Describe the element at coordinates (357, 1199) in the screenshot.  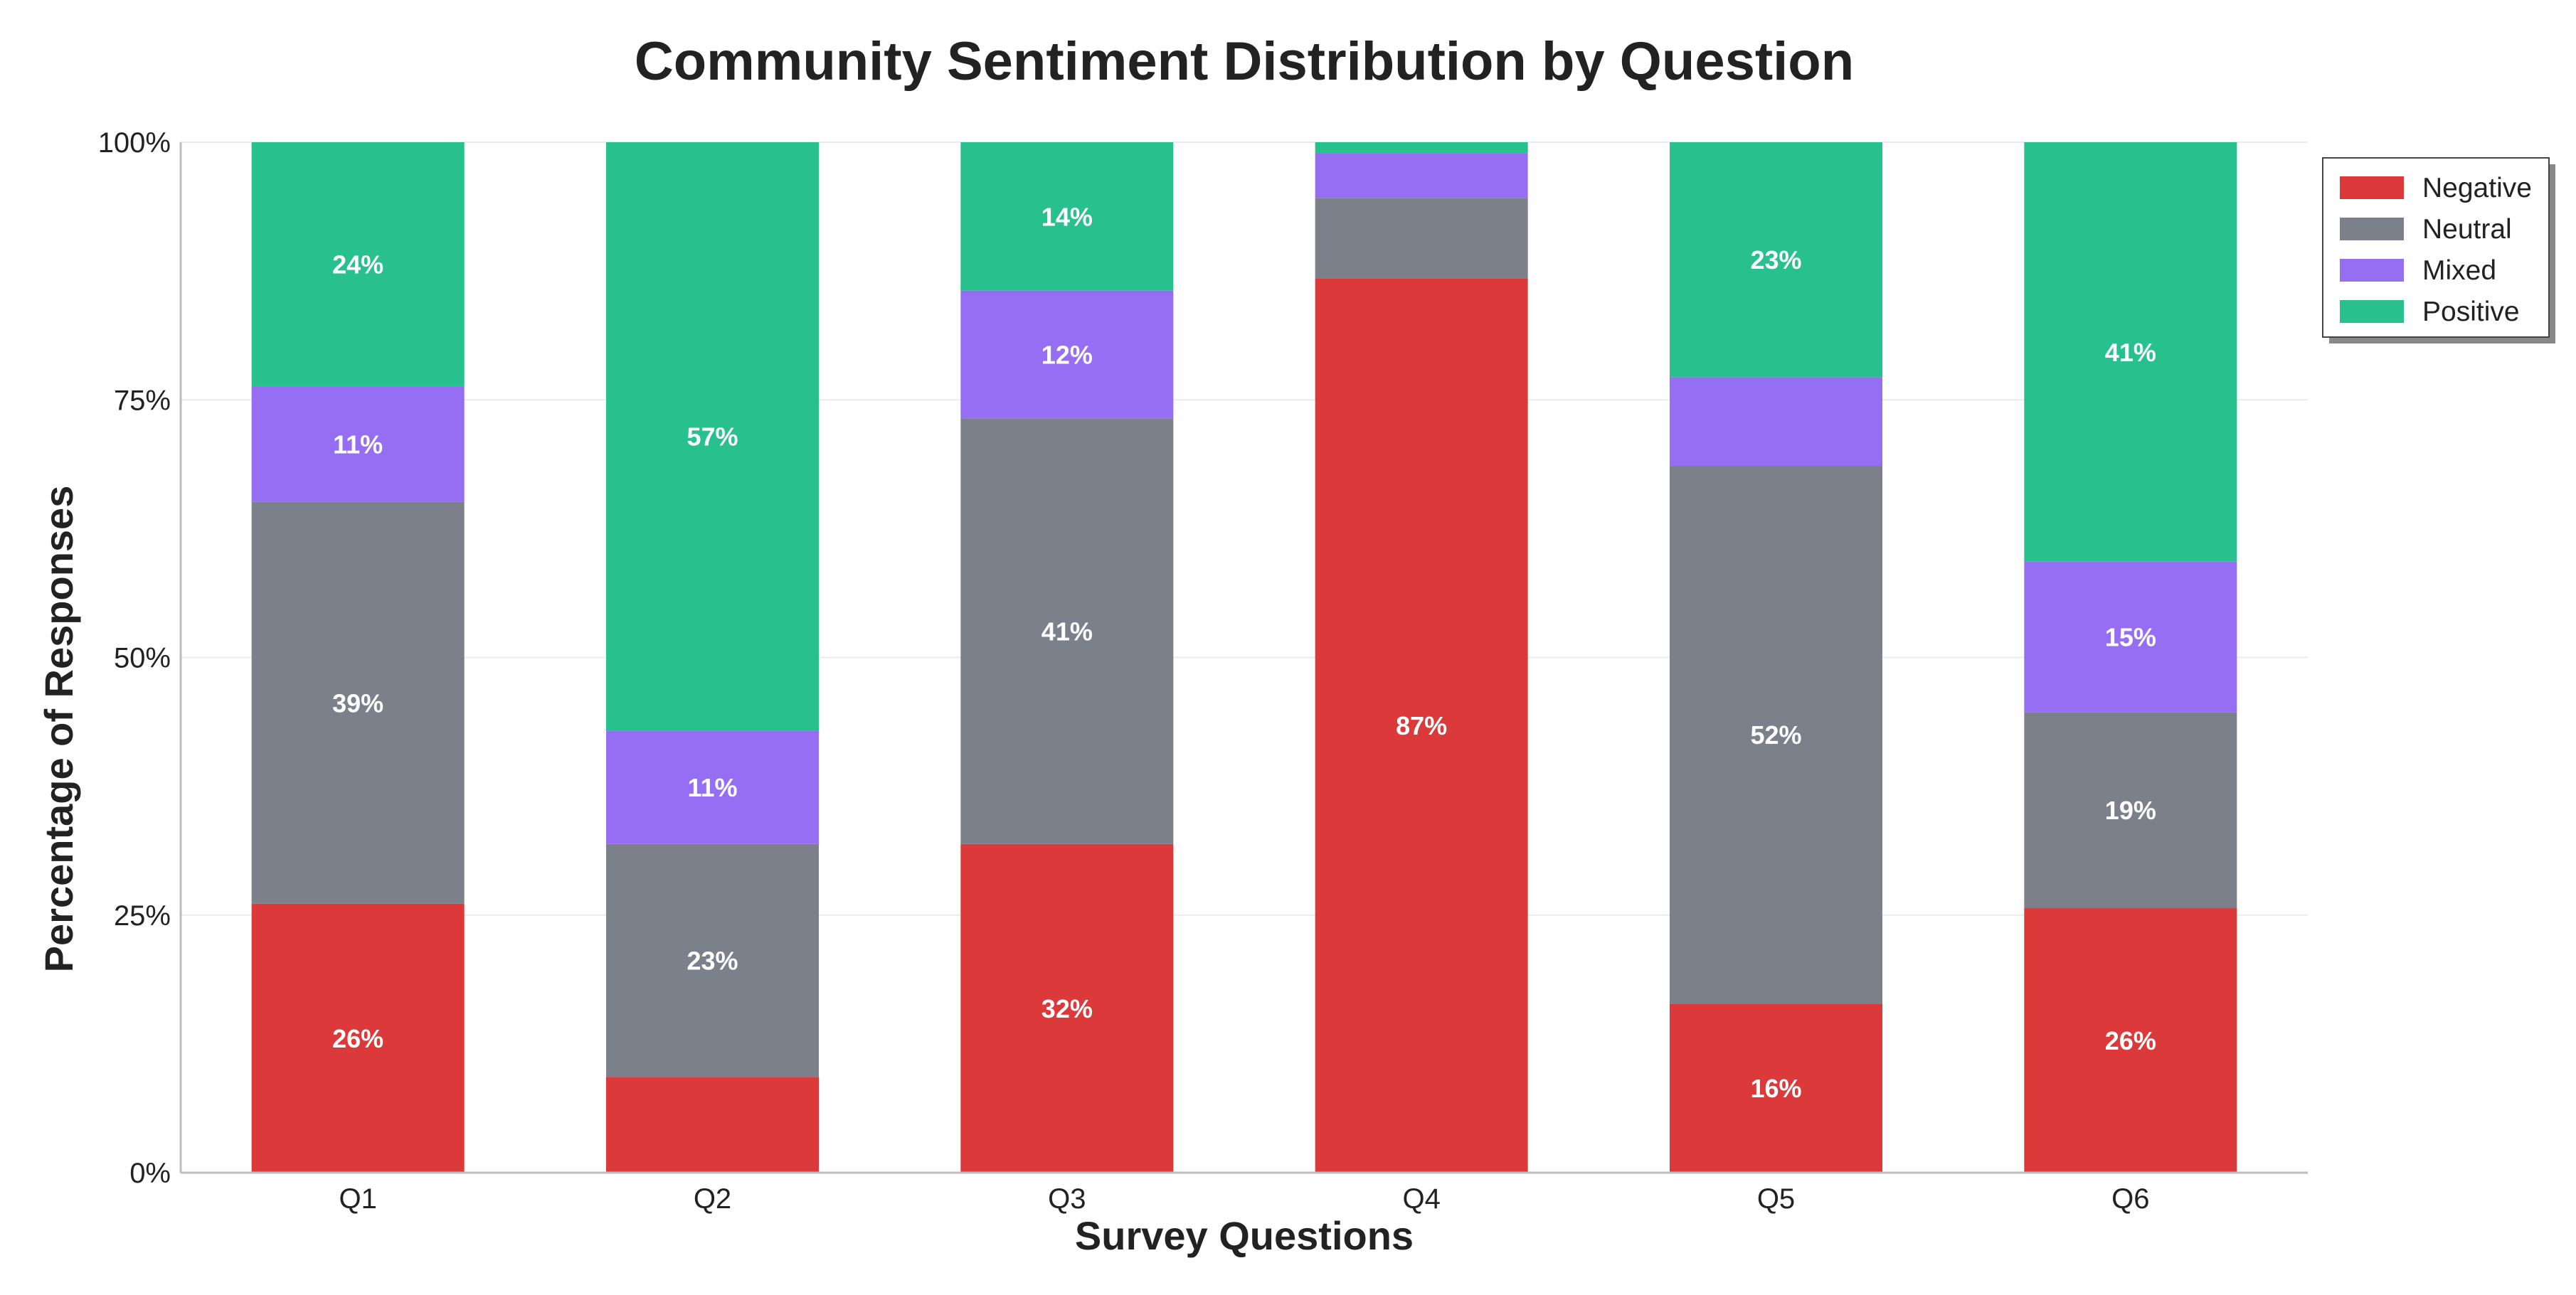
I see `x-tick-label: Q1` at that location.